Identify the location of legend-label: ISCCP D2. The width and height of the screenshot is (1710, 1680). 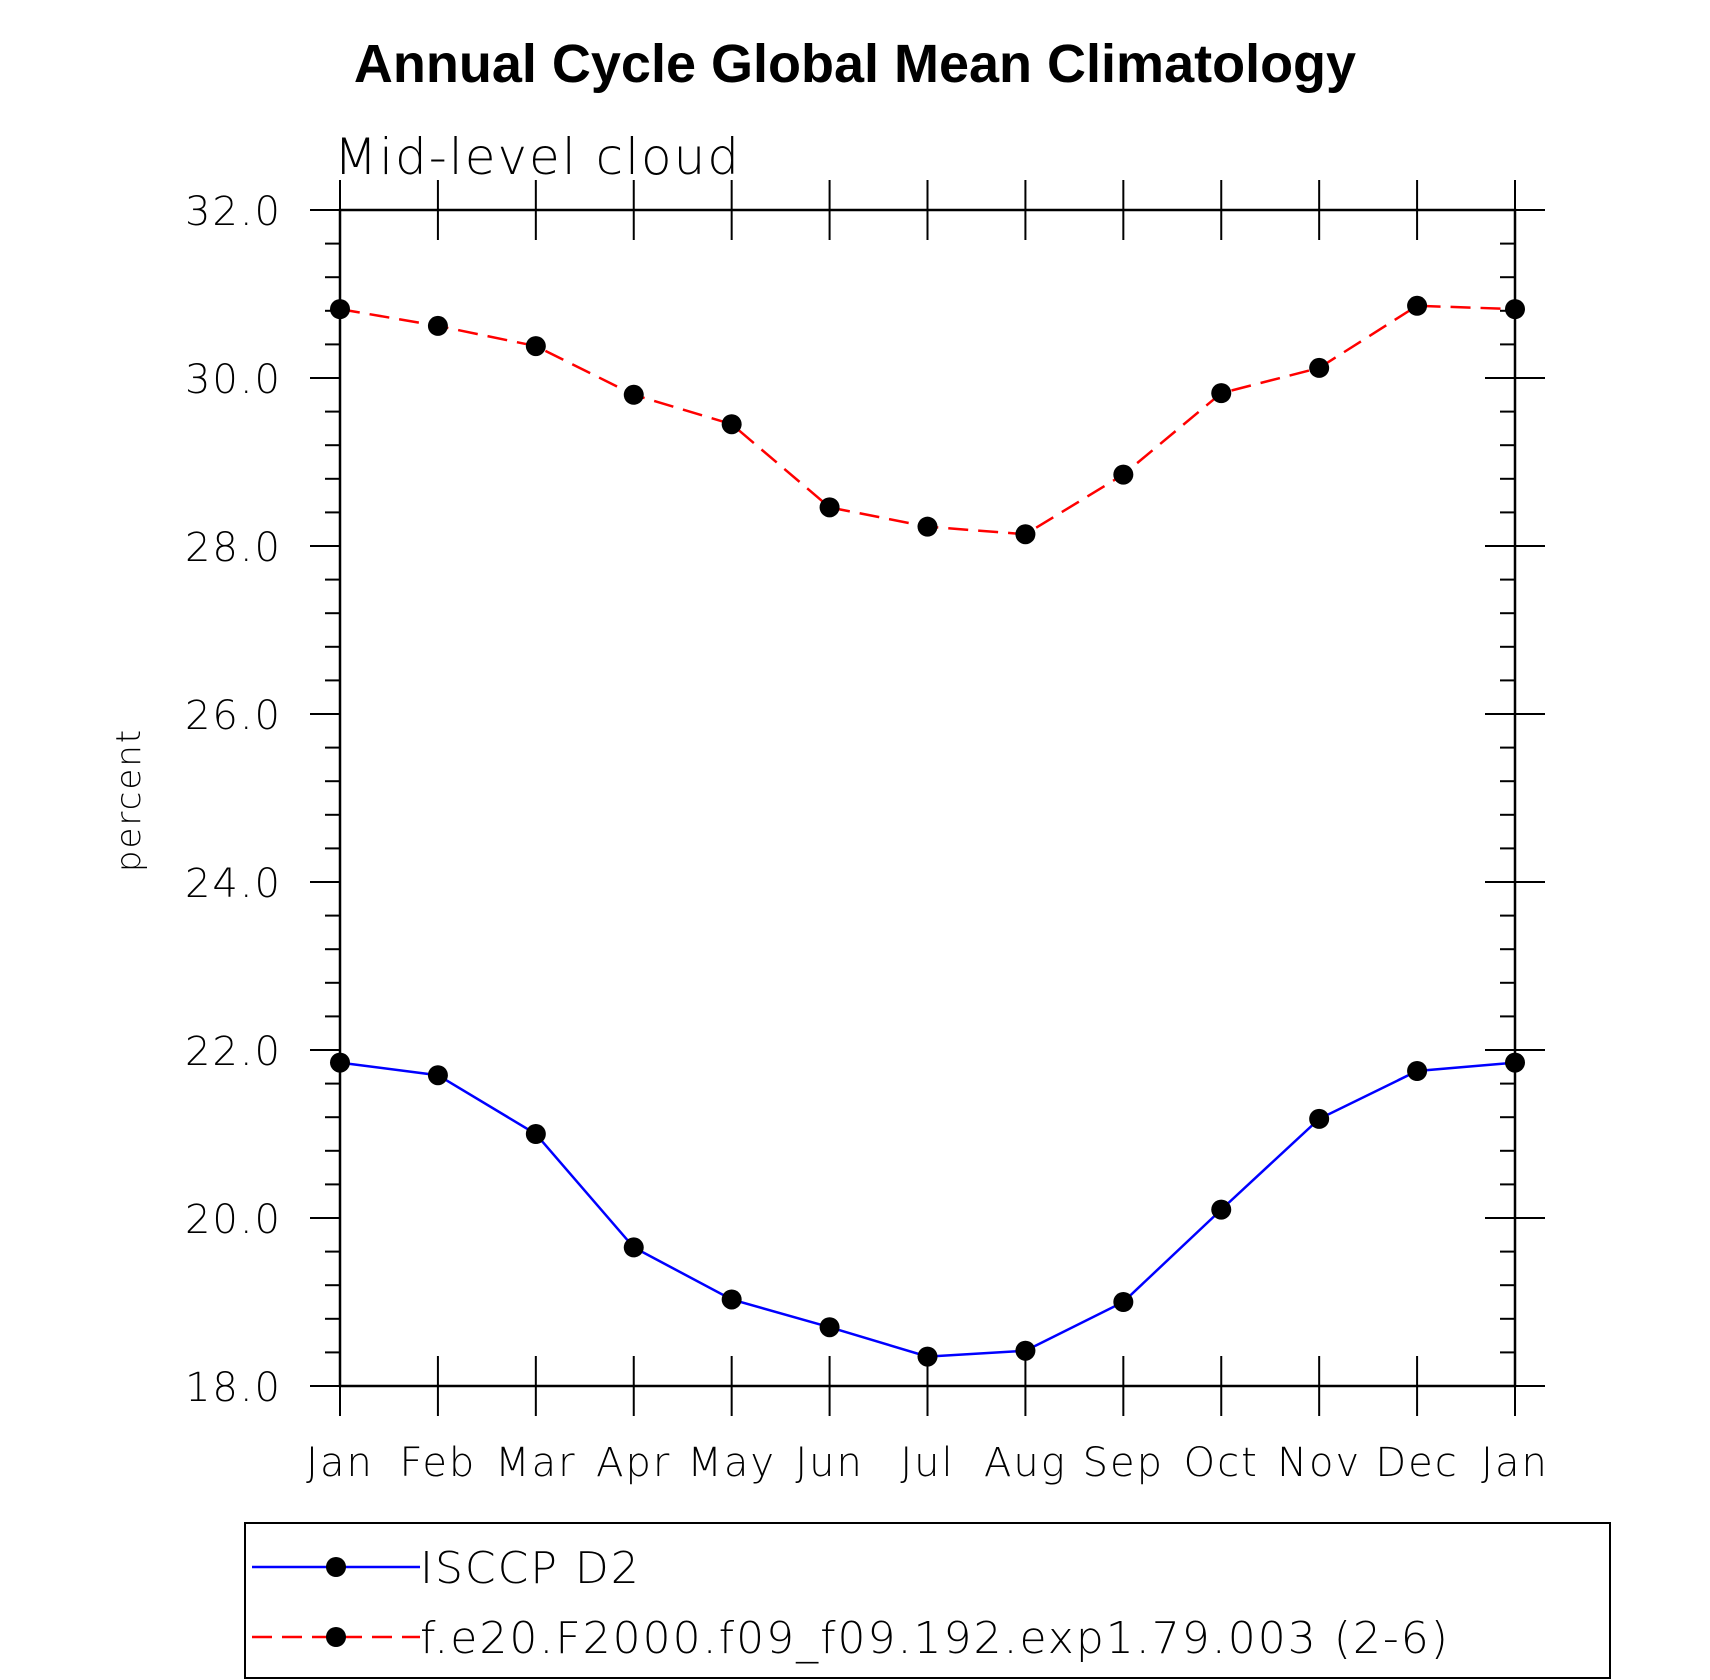
(530, 1568).